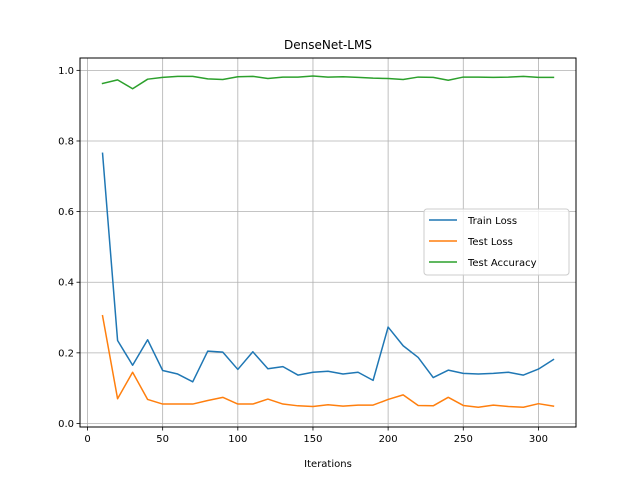 This screenshot has height=480, width=640. I want to click on legend-box, so click(496, 242).